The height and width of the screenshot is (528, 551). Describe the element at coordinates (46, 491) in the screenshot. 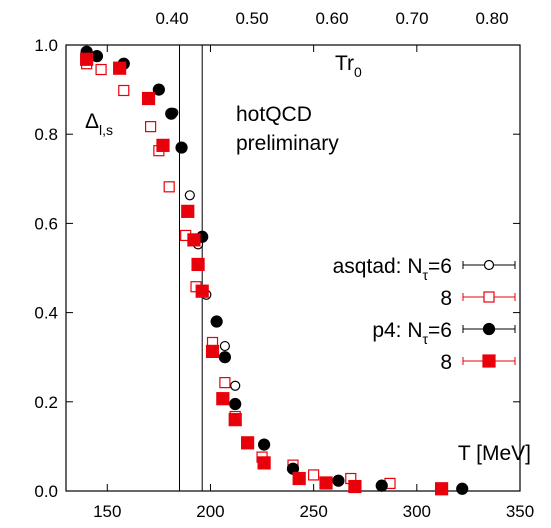

I see `y-tick-label-0: 0.0` at that location.